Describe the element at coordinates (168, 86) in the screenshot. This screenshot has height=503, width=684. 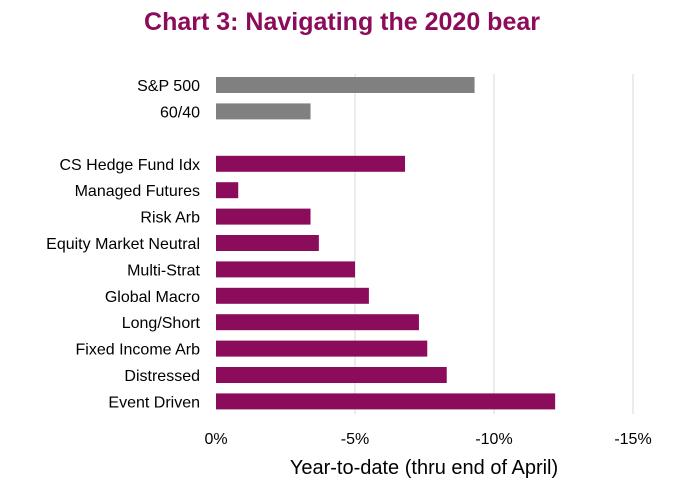
I see `category-label: S&P 500` at that location.